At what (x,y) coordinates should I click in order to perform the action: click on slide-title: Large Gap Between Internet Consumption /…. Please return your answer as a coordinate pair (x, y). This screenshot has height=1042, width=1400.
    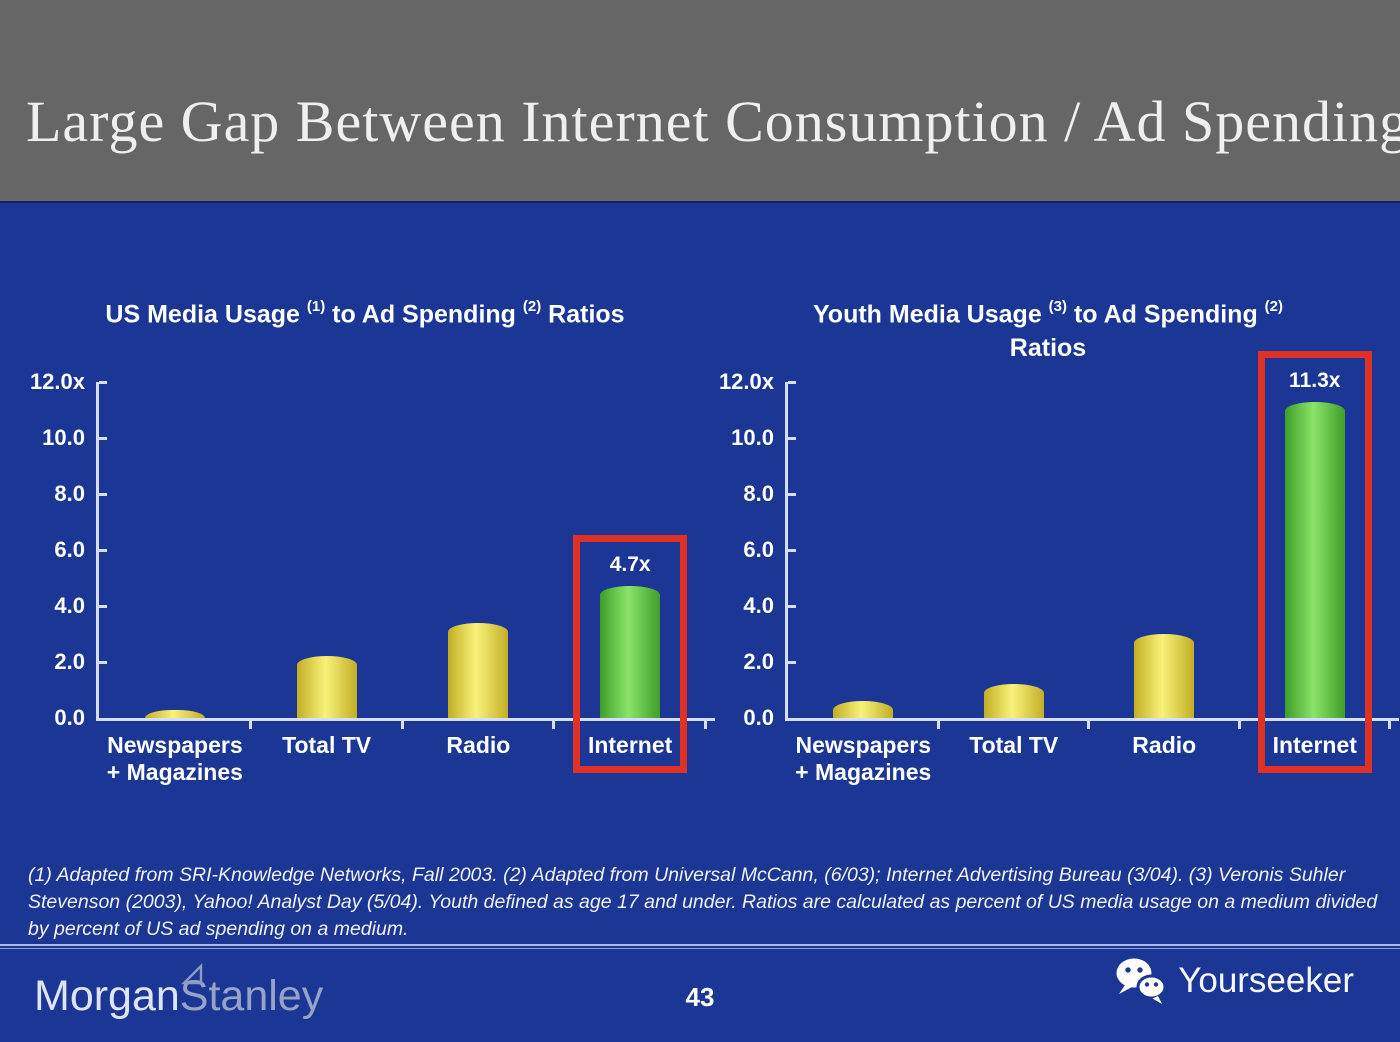
    Looking at the image, I should click on (713, 121).